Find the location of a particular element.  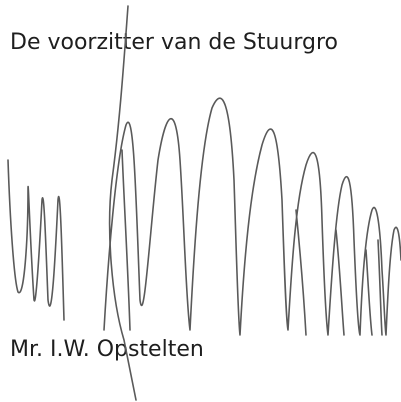

signature-vertical-stroke is located at coordinates (122, 203).